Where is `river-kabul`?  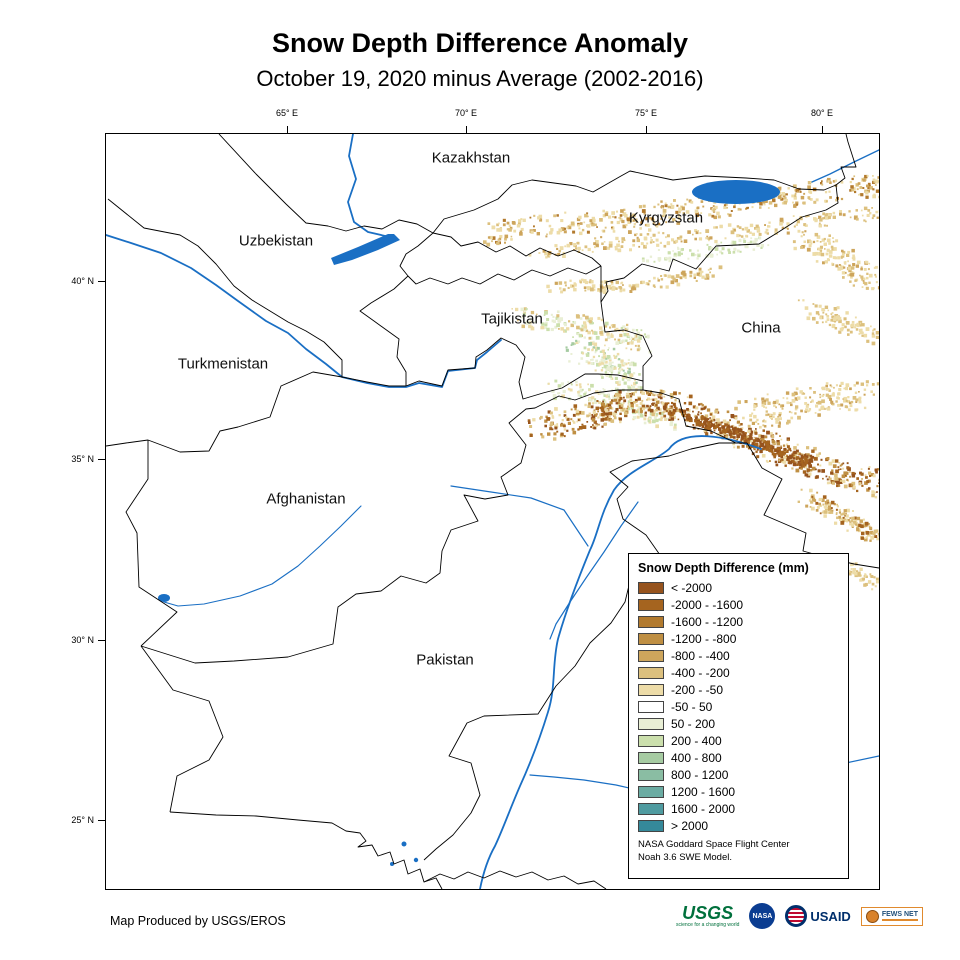 river-kabul is located at coordinates (519, 516).